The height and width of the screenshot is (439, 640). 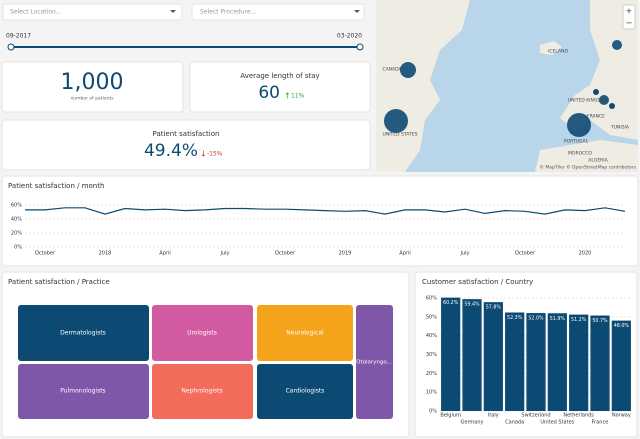 What do you see at coordinates (493, 416) in the screenshot?
I see `x-tick-label: Italy` at bounding box center [493, 416].